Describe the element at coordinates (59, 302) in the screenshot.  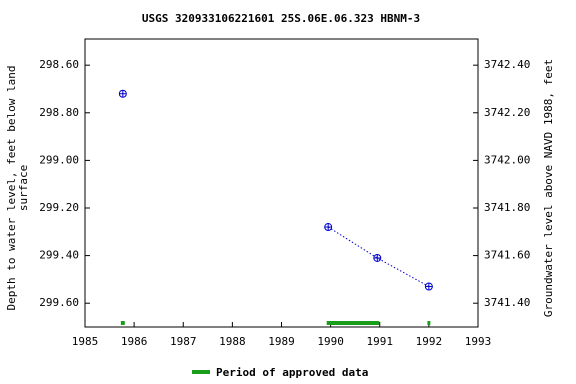
I see `y-tick-label: 299.60` at that location.